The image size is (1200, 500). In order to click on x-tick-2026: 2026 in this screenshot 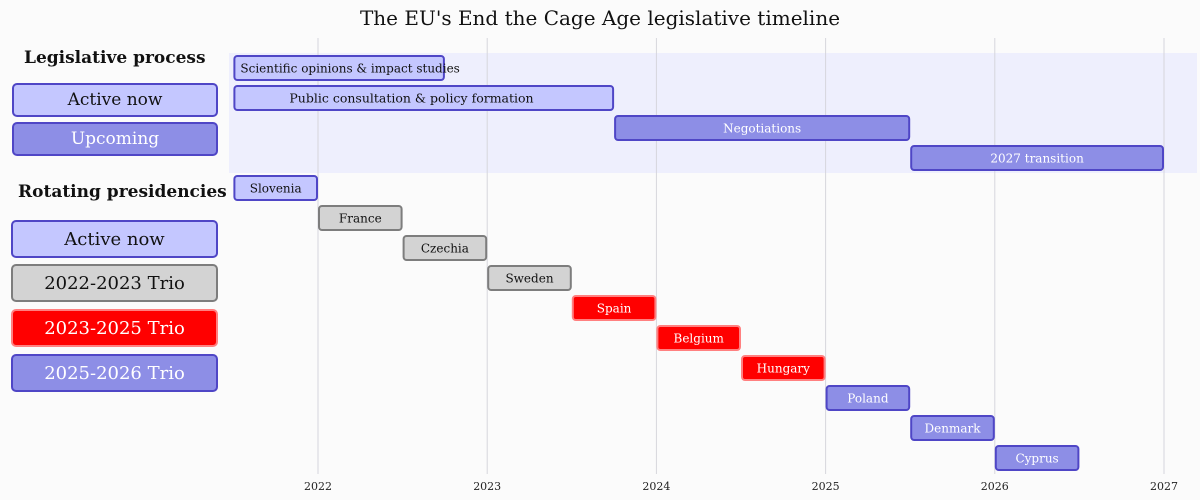, I will do `click(995, 486)`.